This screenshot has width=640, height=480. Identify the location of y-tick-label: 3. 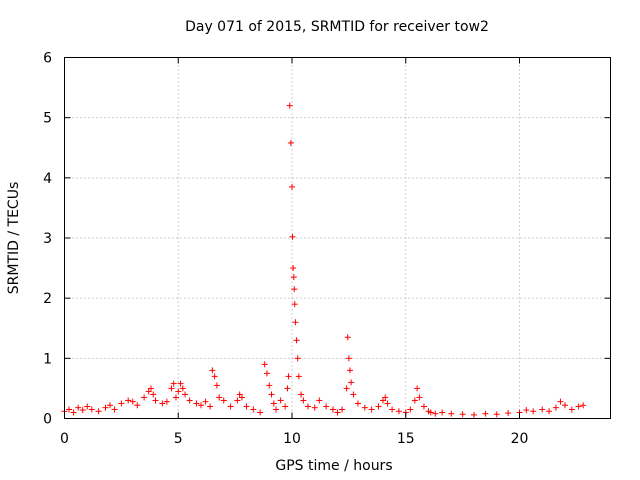
(47, 239).